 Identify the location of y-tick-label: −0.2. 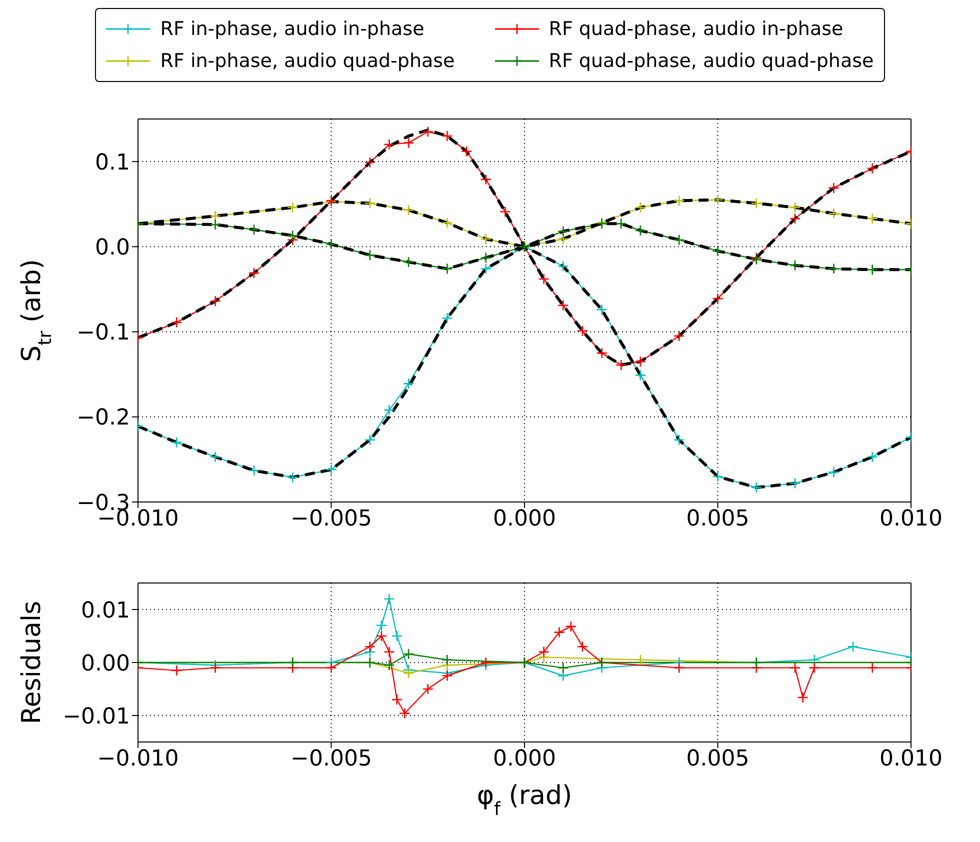
(103, 418).